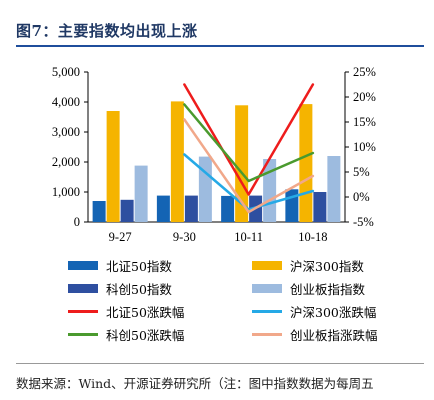  Describe the element at coordinates (120, 237) in the screenshot. I see `x-tick-label: 9-27` at that location.